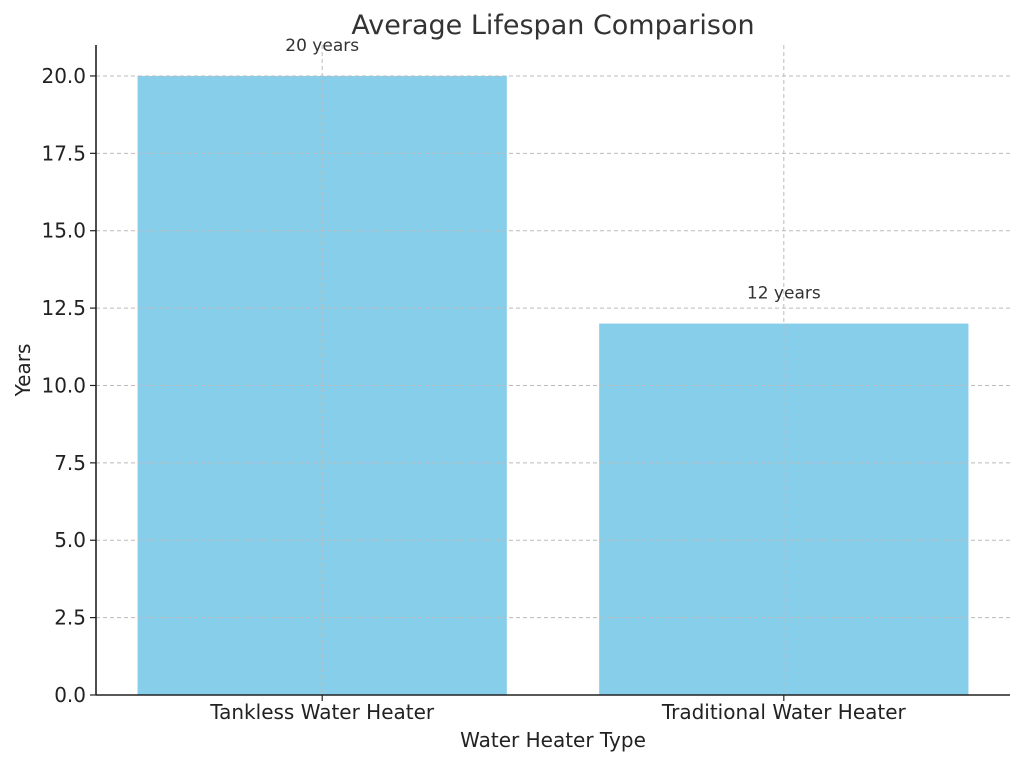  I want to click on x-axis-label: Water Heater Type, so click(553, 740).